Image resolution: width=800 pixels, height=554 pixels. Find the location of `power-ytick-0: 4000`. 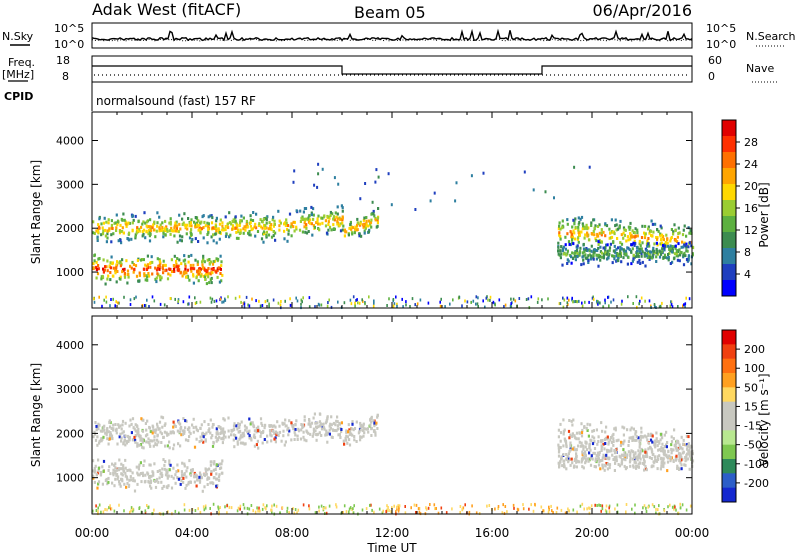

power-ytick-0: 4000 is located at coordinates (70, 141).